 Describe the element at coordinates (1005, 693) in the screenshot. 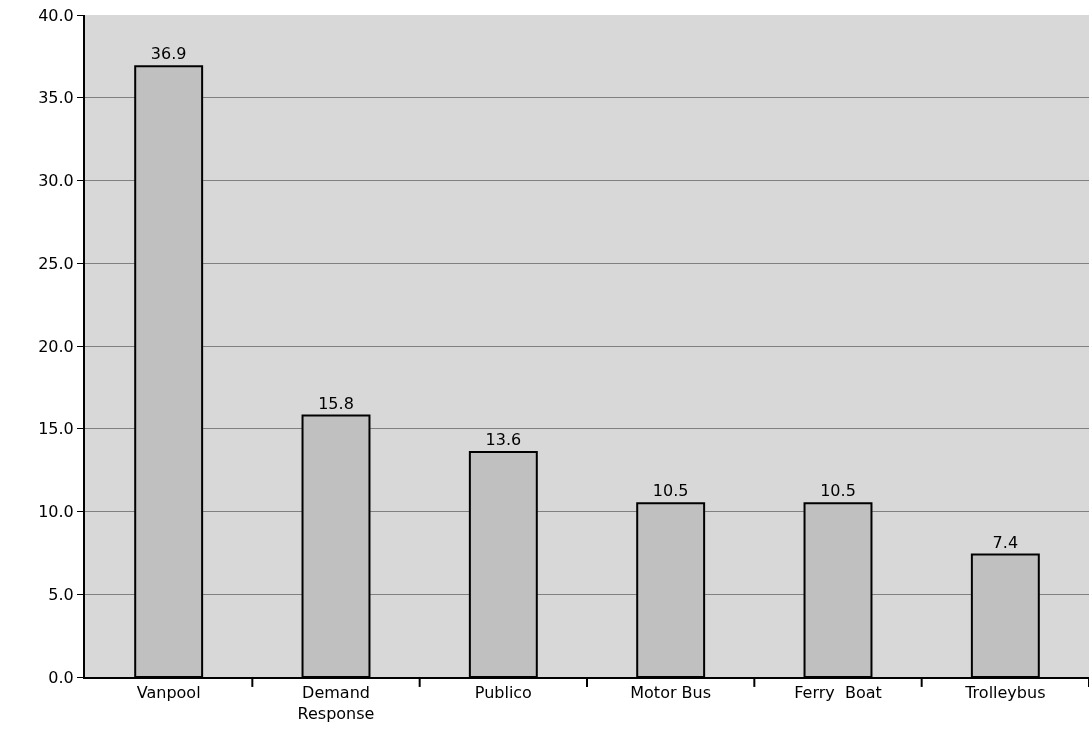

I see `x-tick-label: Trolleybus` at that location.